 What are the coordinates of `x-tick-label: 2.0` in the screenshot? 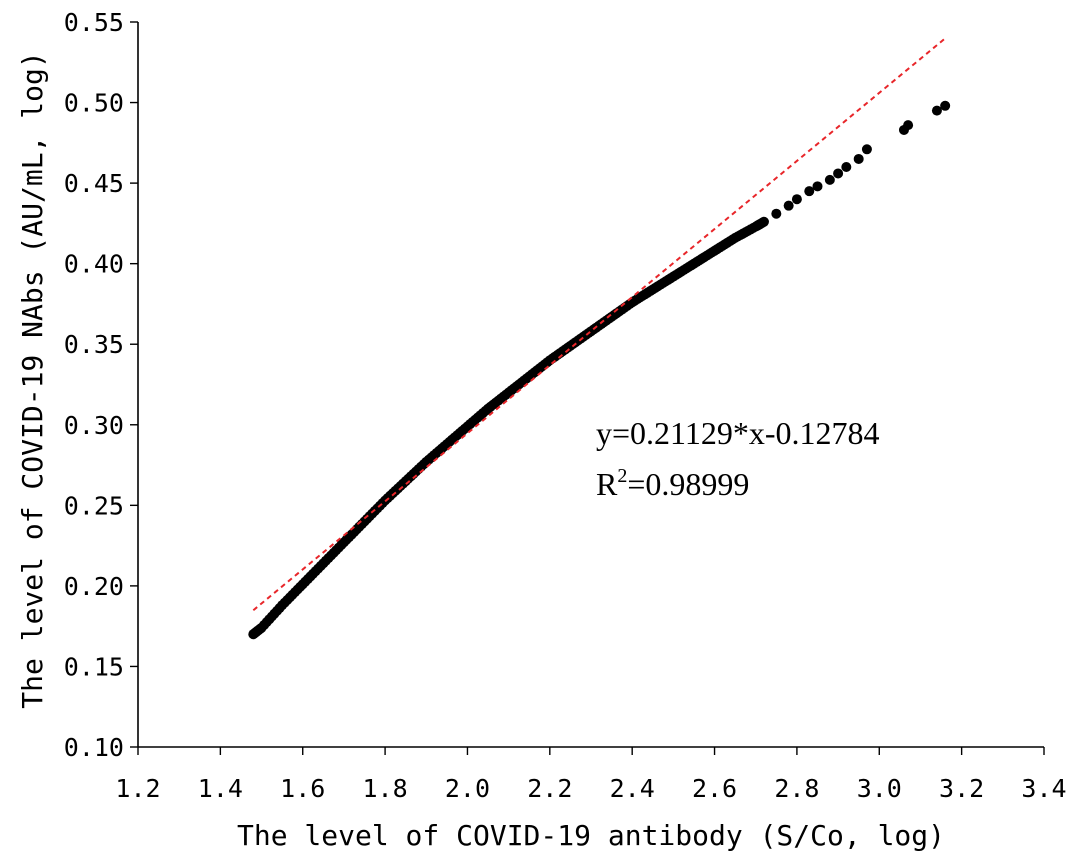 It's located at (467, 788).